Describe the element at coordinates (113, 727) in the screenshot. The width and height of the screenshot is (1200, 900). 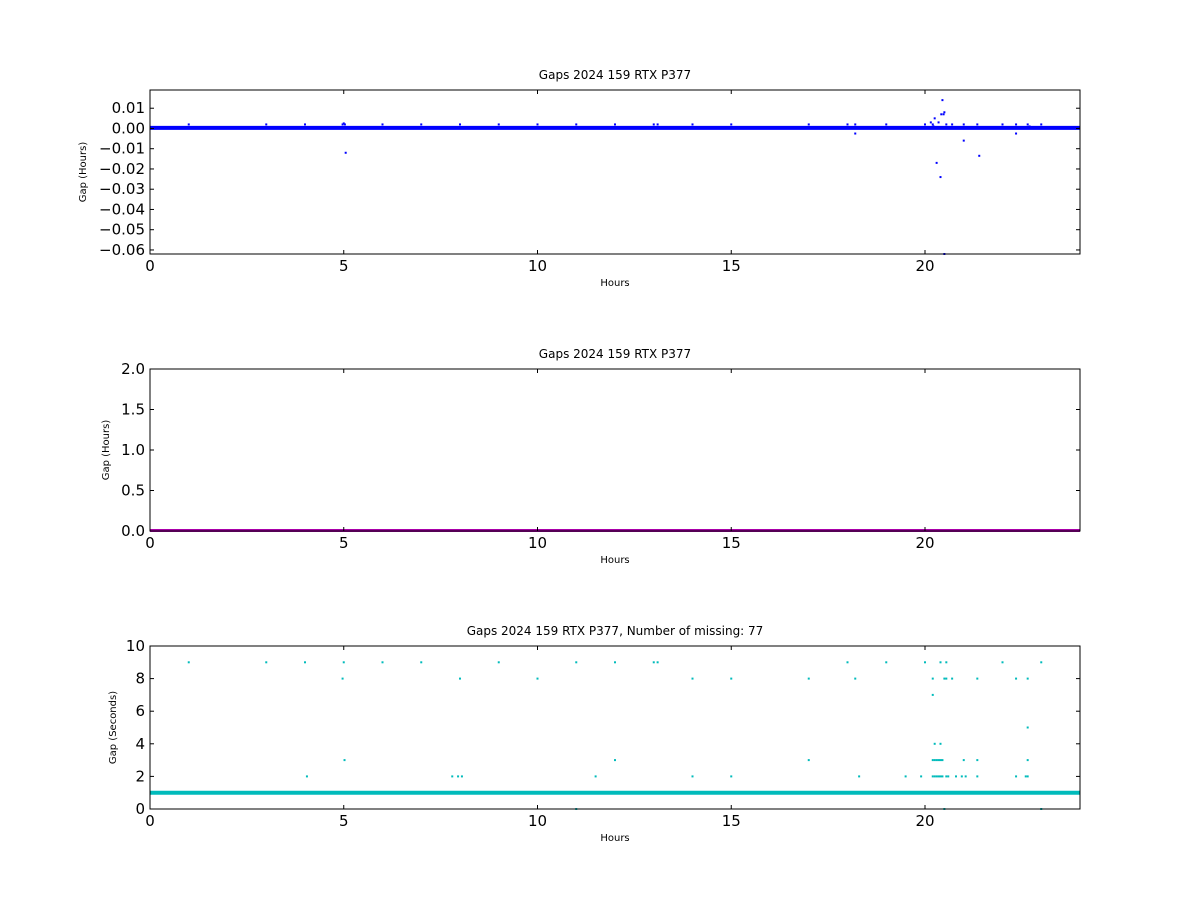
I see `bottom-chart-y-axis-label: Gap (Seconds)` at that location.